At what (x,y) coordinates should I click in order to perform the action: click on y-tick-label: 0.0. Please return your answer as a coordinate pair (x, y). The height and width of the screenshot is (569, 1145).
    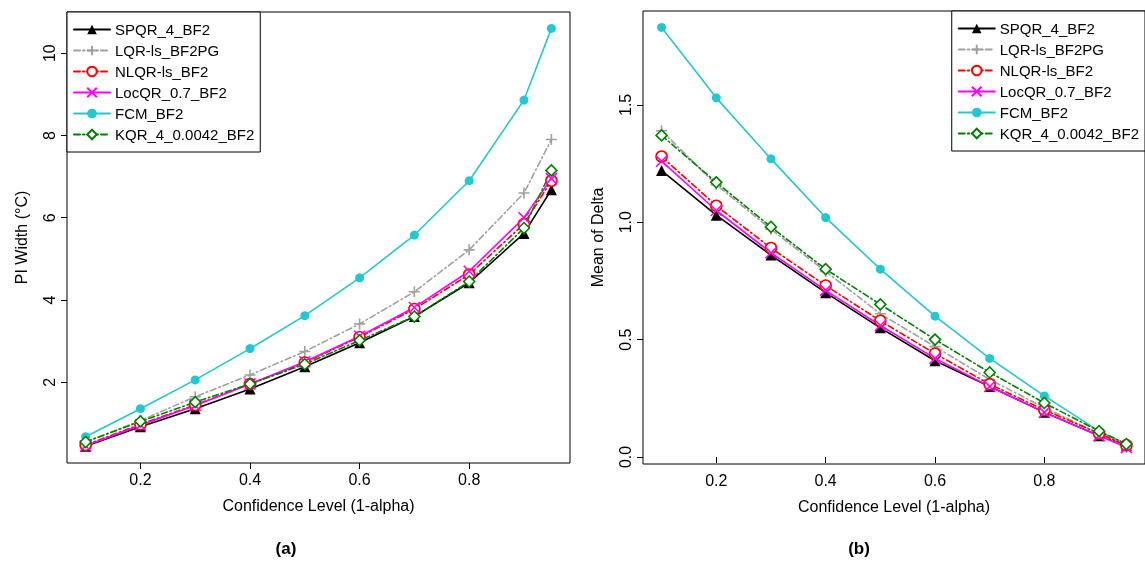
    Looking at the image, I should click on (625, 457).